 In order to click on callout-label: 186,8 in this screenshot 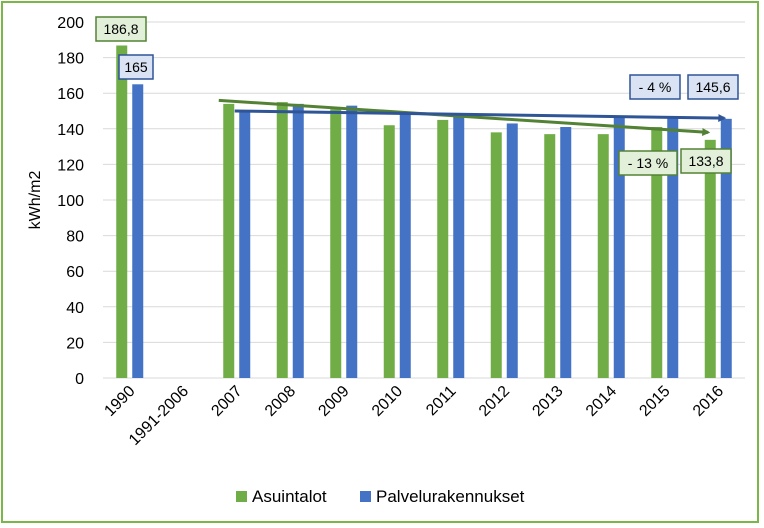, I will do `click(120, 29)`.